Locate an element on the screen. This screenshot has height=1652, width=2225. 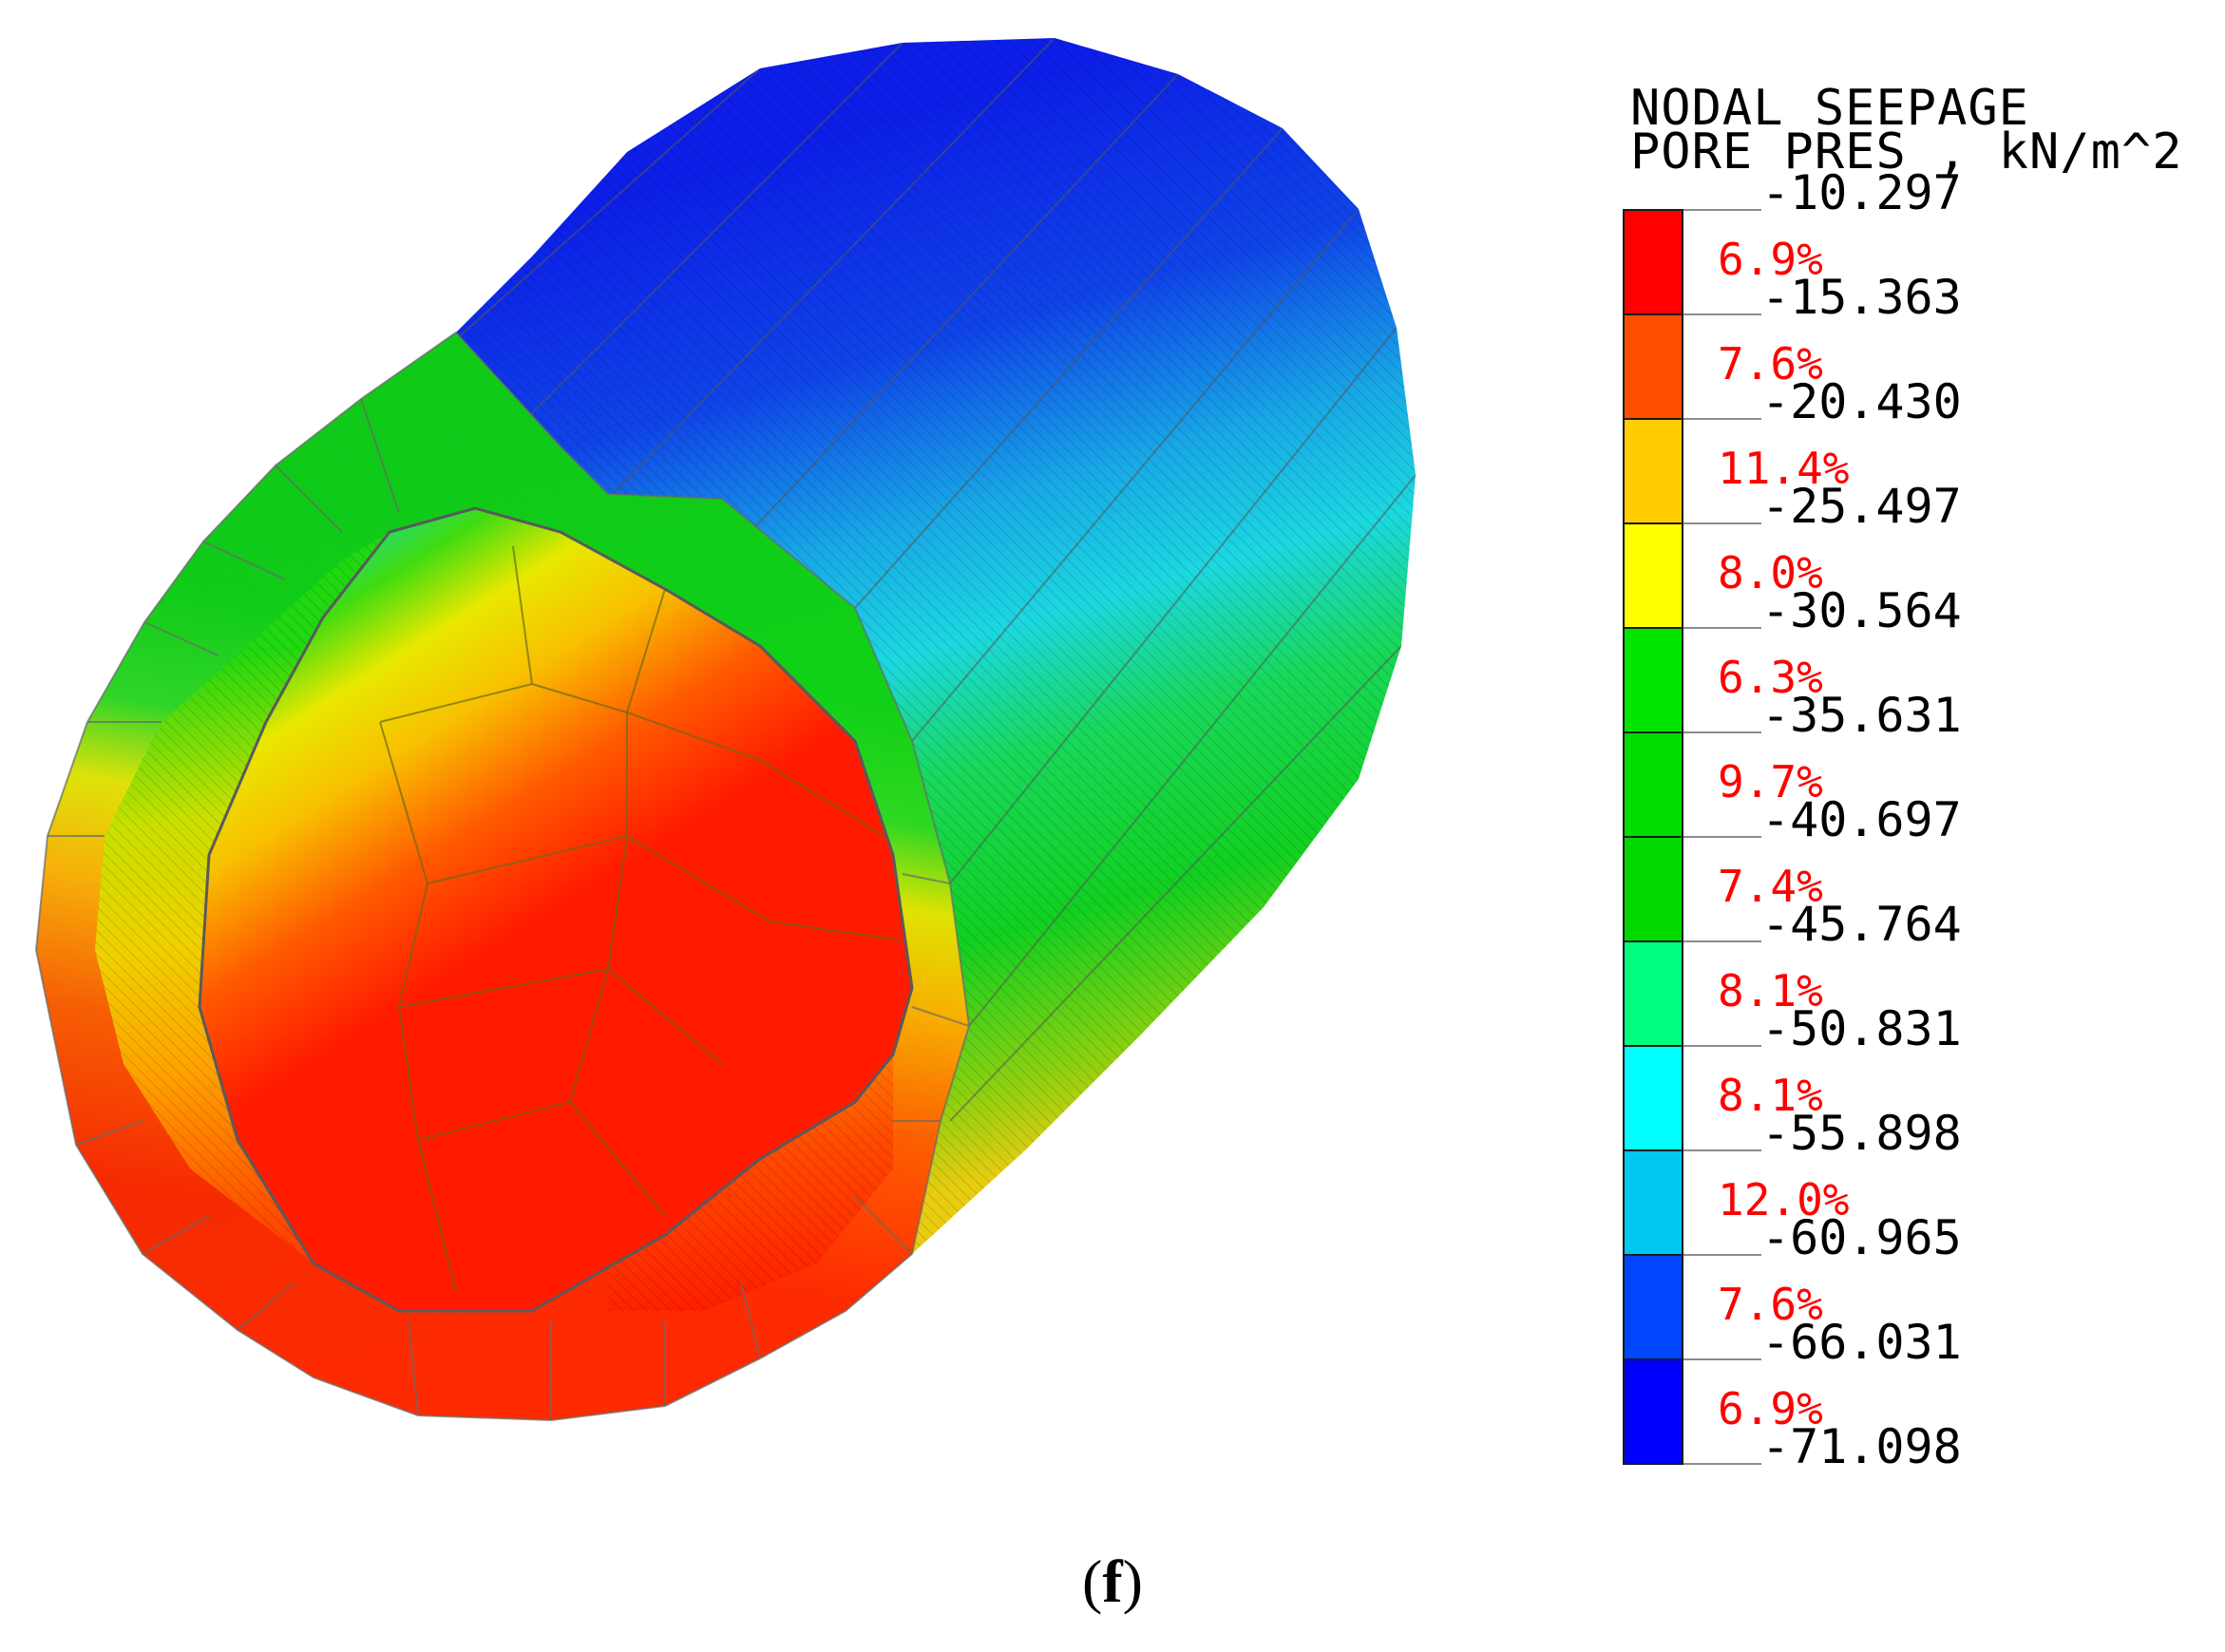
legend-band-percent: 11.4% is located at coordinates (1784, 468).